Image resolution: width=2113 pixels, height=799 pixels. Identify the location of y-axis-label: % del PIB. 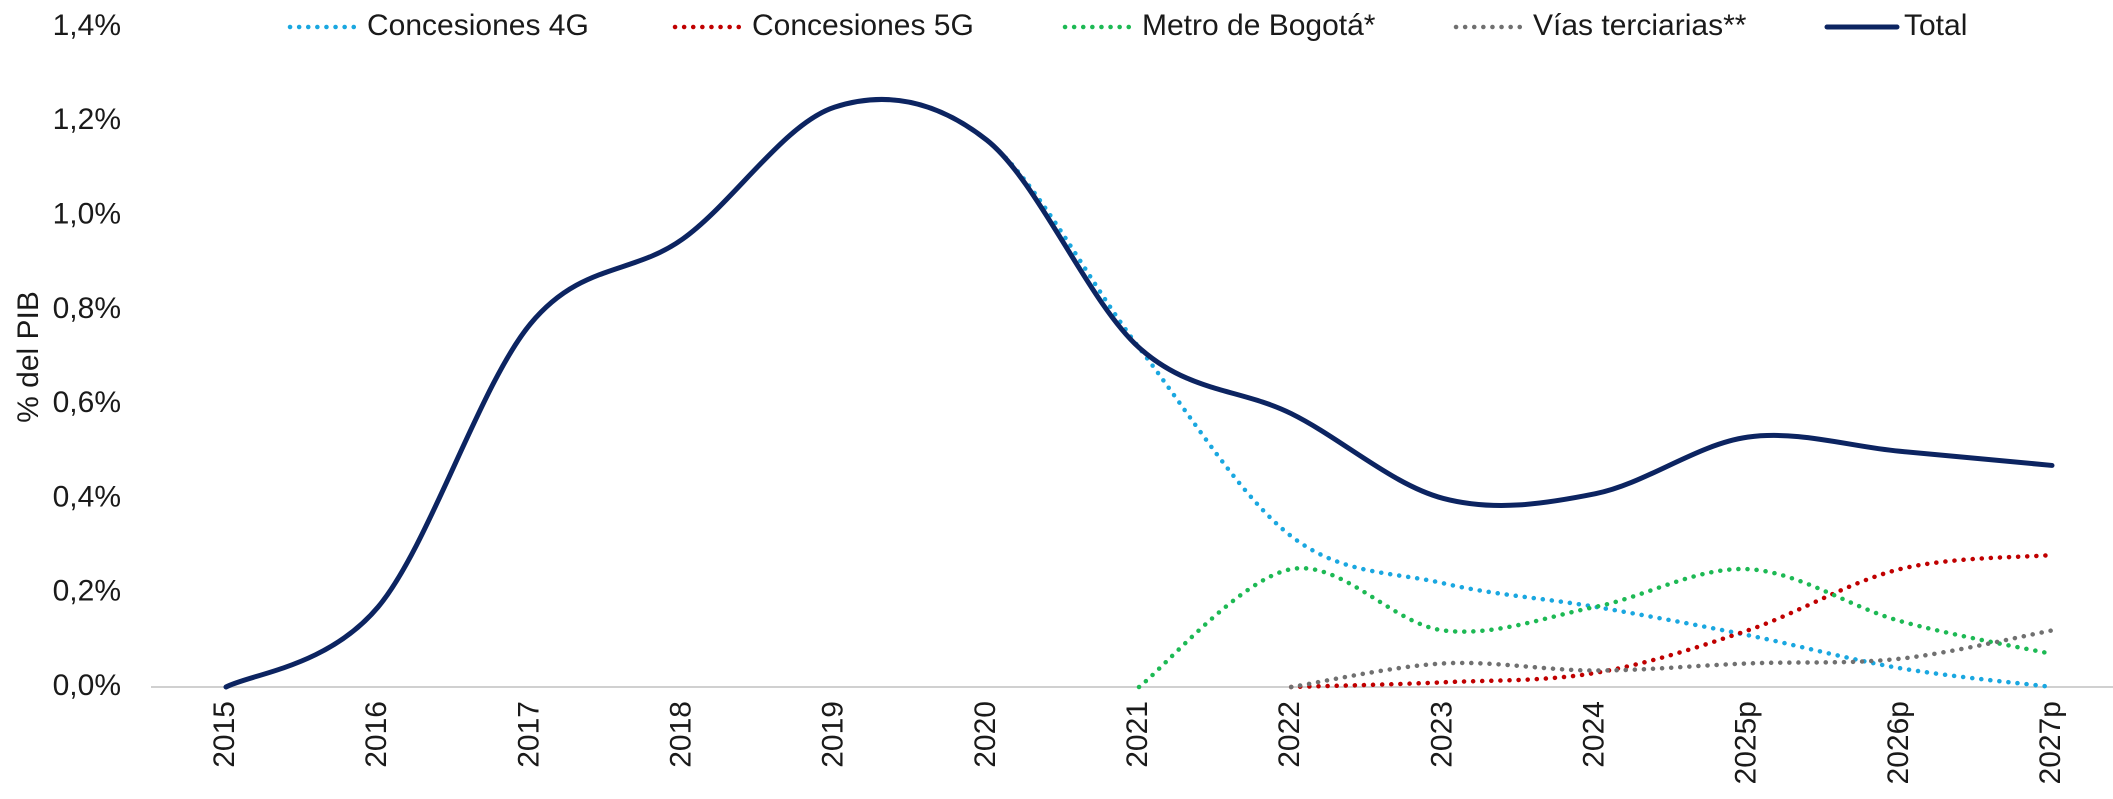
(28, 357).